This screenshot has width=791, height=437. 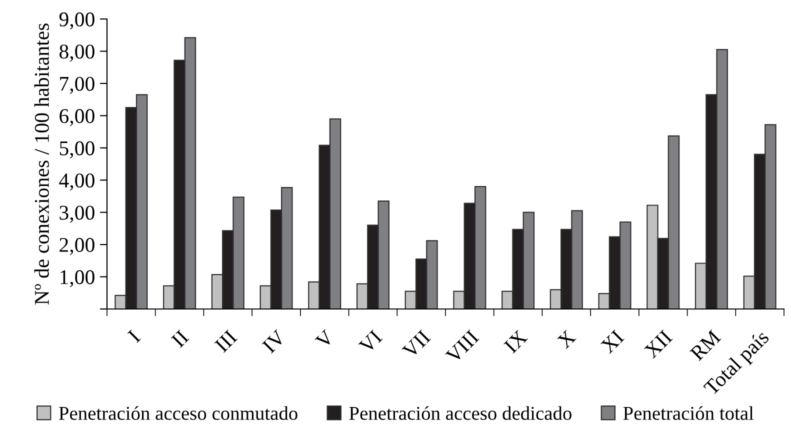 What do you see at coordinates (76, 21) in the screenshot?
I see `y-tick-label: 9,00` at bounding box center [76, 21].